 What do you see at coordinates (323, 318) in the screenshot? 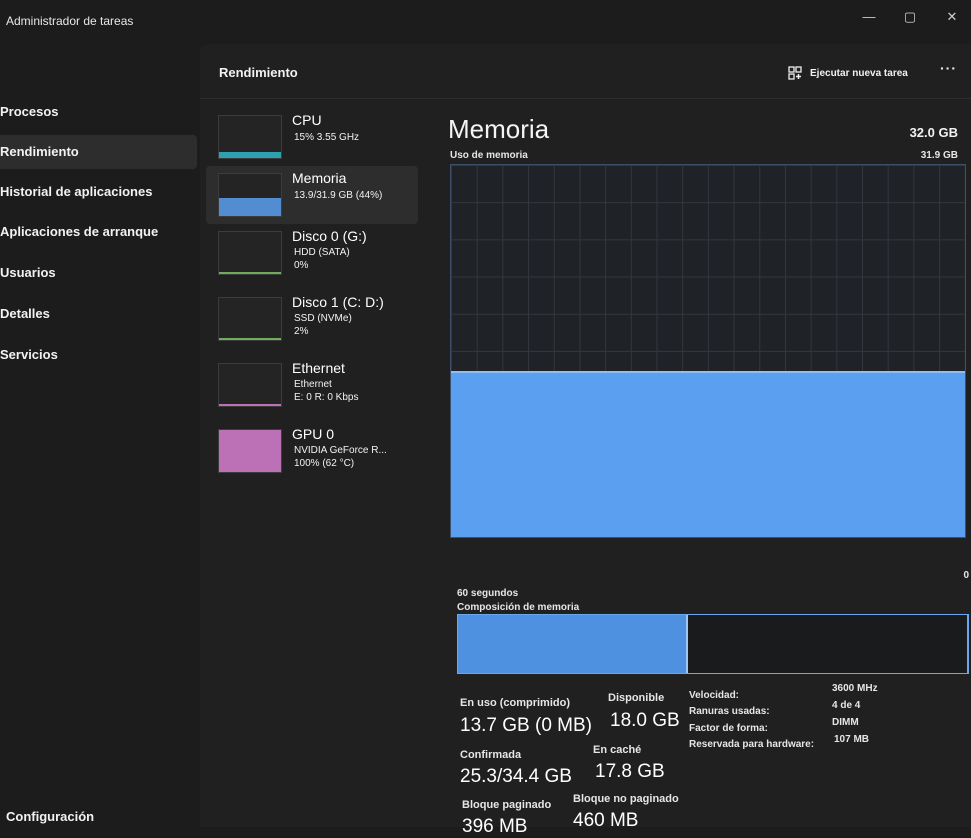
I see `device-detail: SSD (NVMe)` at bounding box center [323, 318].